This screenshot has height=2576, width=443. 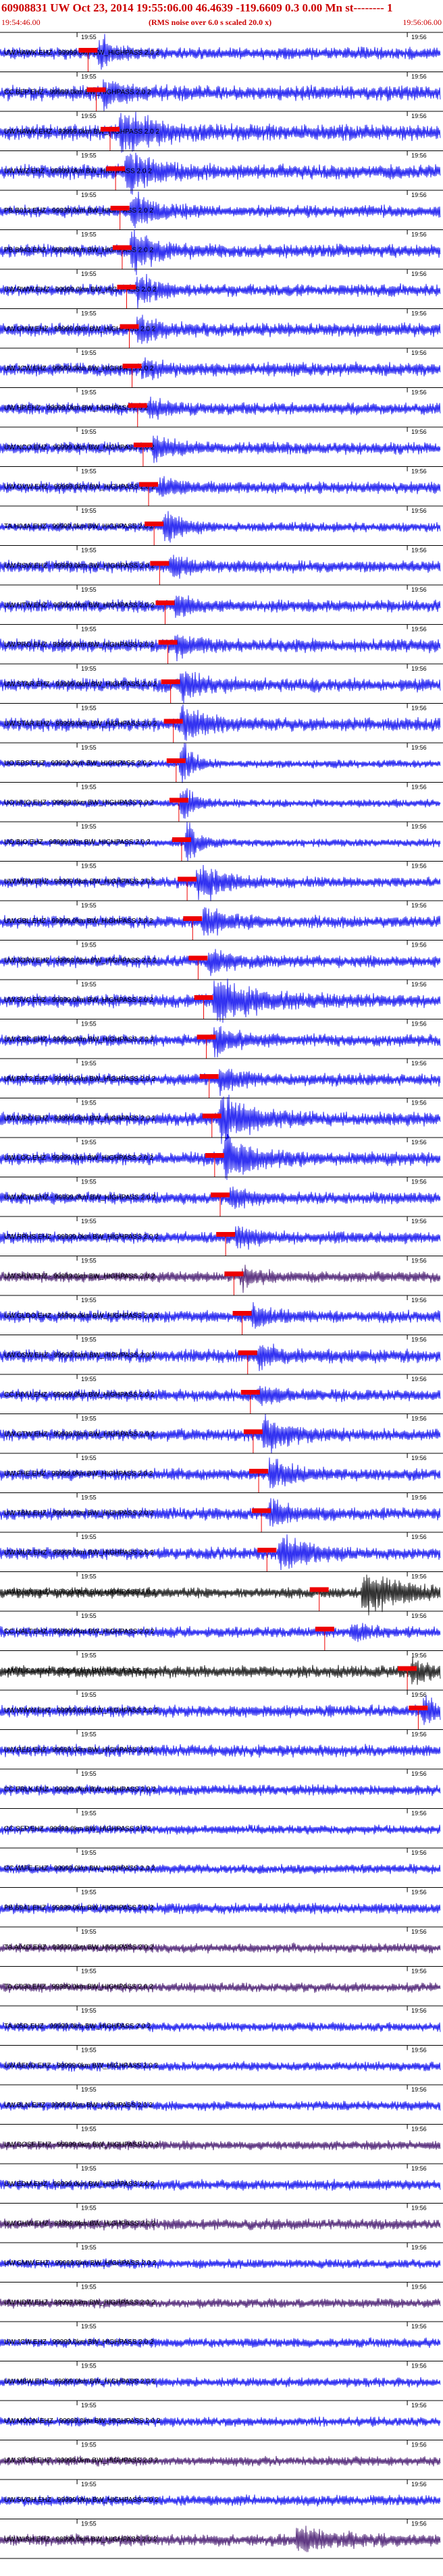 What do you see at coordinates (79, 447) in the screenshot?
I see `station-label: UW.NCO.EHZ - 99999.0km BW_HIGHPASS 2.0 2` at bounding box center [79, 447].